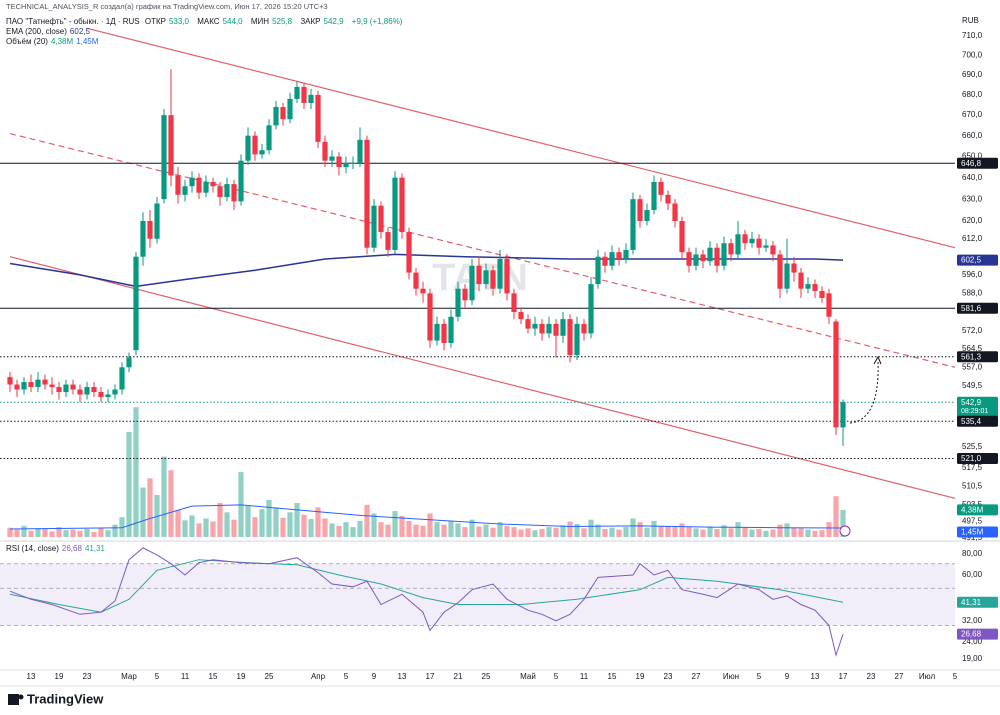  Describe the element at coordinates (269, 676) in the screenshot. I see `x-tick-label: 25` at that location.